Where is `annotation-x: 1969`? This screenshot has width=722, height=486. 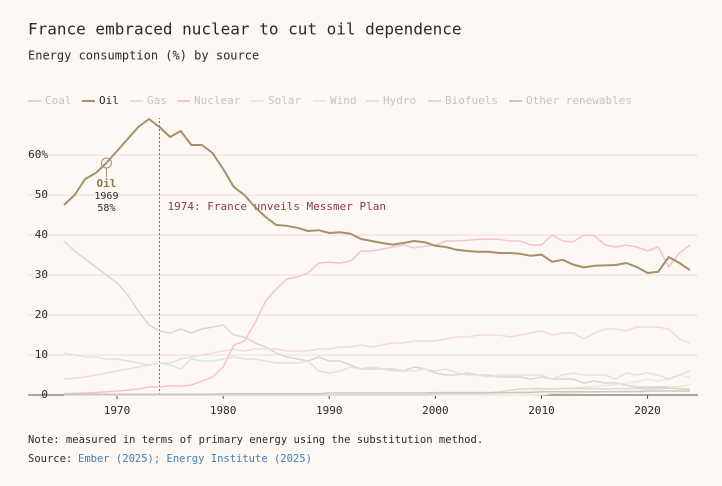 annotation-x: 1969 is located at coordinates (106, 196).